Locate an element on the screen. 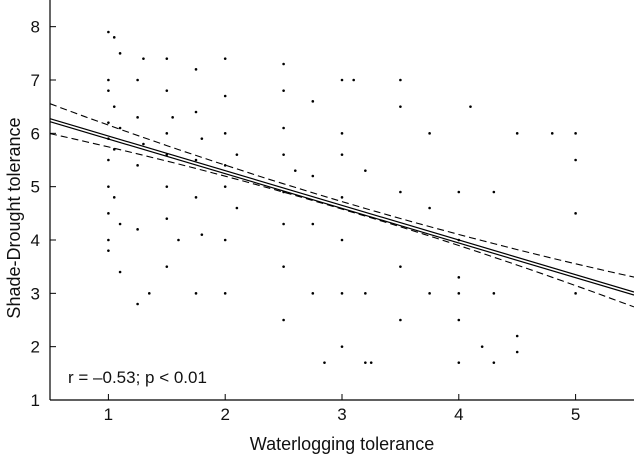  correlation-annotation: r = –0.53; p < 0.01 is located at coordinates (137, 377).